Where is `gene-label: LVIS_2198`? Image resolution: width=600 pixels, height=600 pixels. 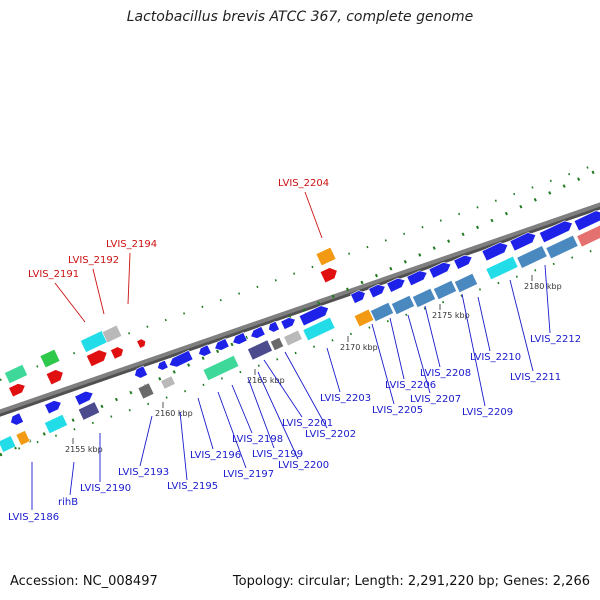 gene-label: LVIS_2198 is located at coordinates (257, 439).